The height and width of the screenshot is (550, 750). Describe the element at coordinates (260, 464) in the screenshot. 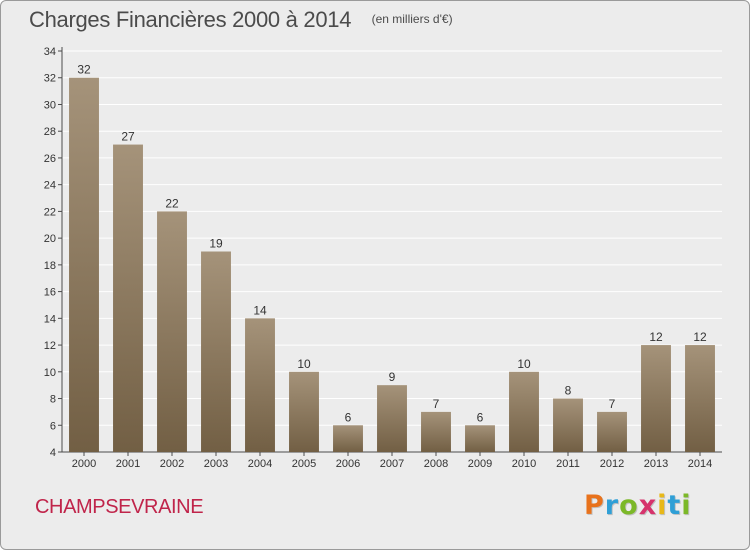

I see `x-tick-label: 2004` at that location.